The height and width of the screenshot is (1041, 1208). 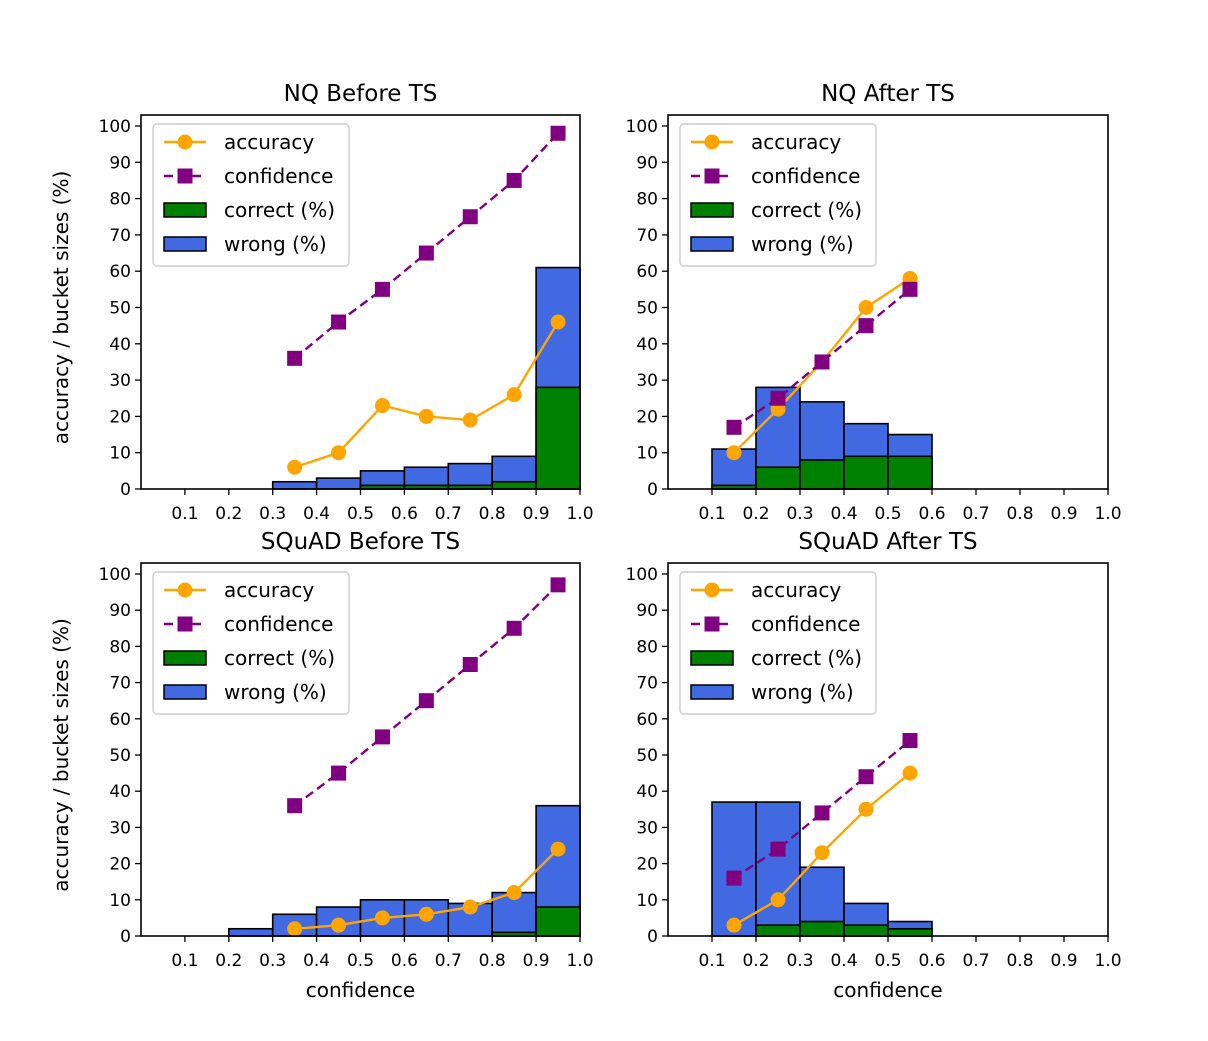 I want to click on y-tick-label: 50, so click(x=647, y=756).